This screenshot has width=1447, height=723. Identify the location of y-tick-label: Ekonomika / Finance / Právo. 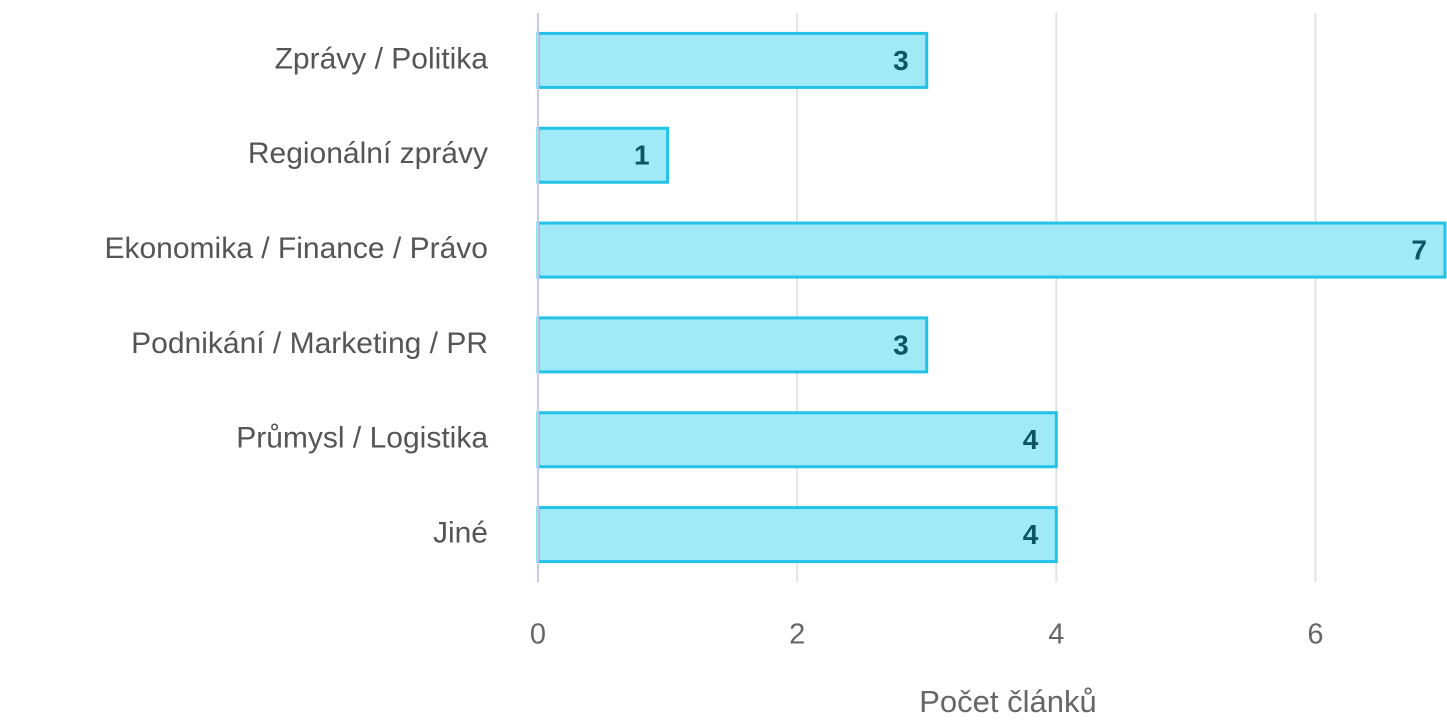
(296, 248).